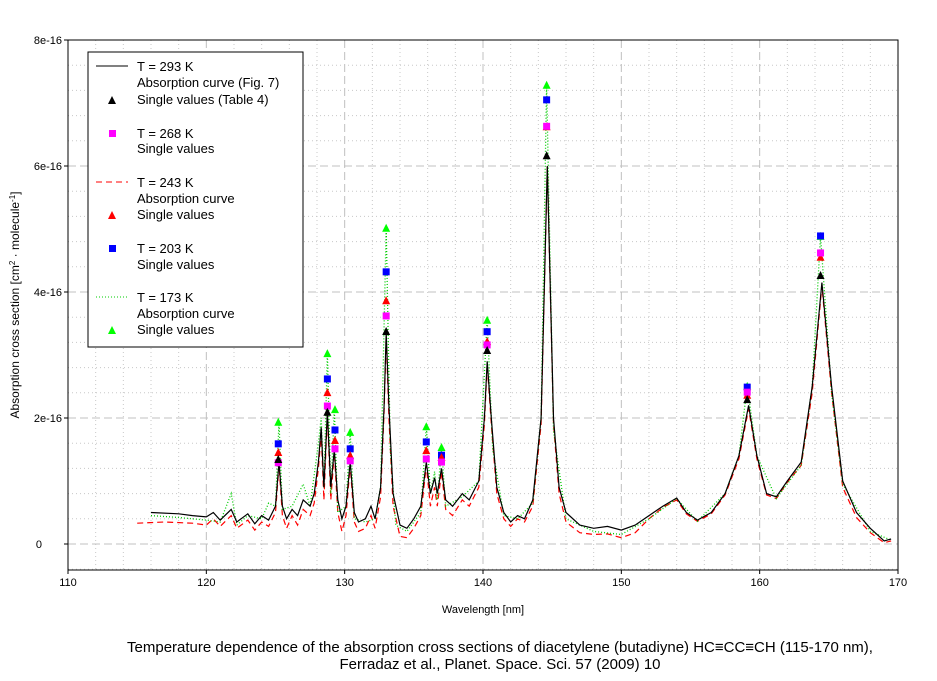 Image resolution: width=937 pixels, height=681 pixels. What do you see at coordinates (621, 583) in the screenshot?
I see `x-tick-label: 150` at bounding box center [621, 583].